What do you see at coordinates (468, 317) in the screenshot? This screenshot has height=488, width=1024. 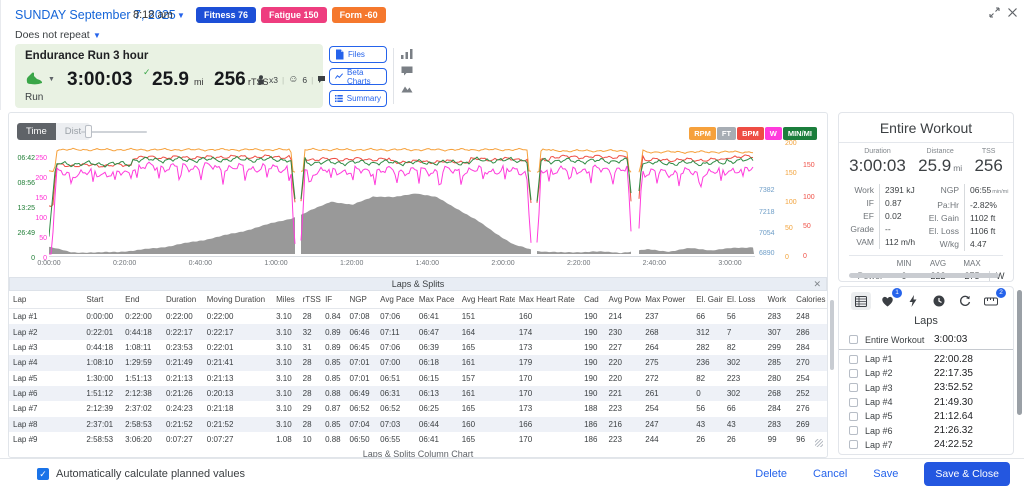 I see `cell: 151` at bounding box center [468, 317].